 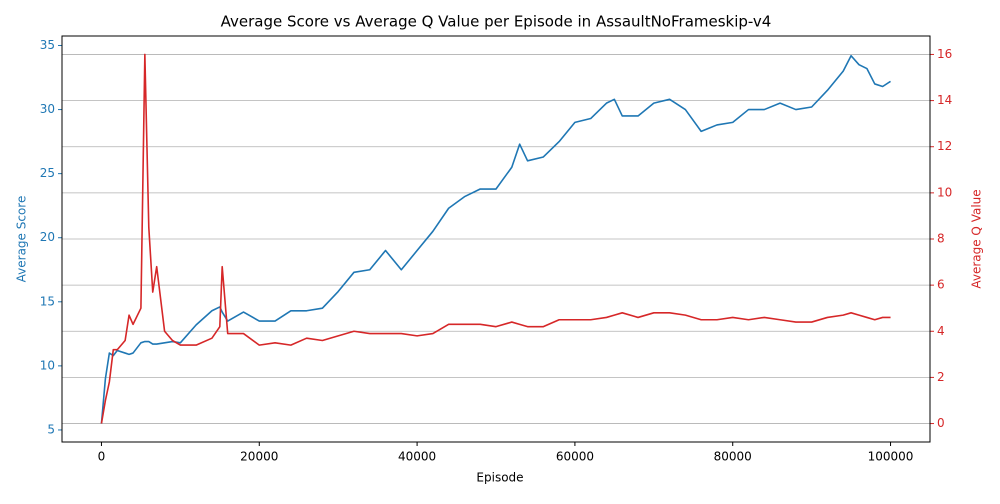 What do you see at coordinates (941, 331) in the screenshot?
I see `y2-tick-label: 4` at bounding box center [941, 331].